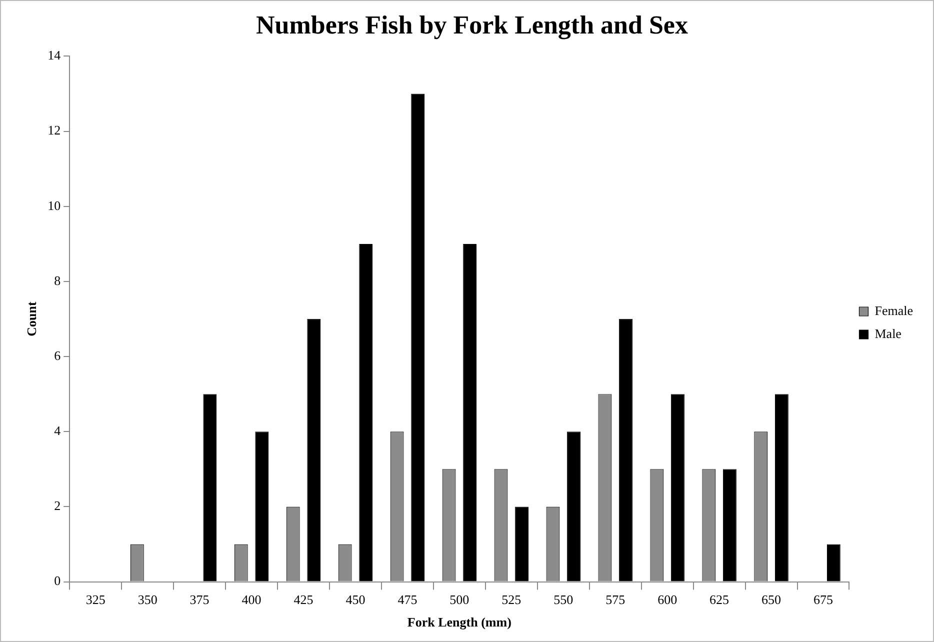  What do you see at coordinates (772, 600) in the screenshot?
I see `x-tick-label: 650` at bounding box center [772, 600].